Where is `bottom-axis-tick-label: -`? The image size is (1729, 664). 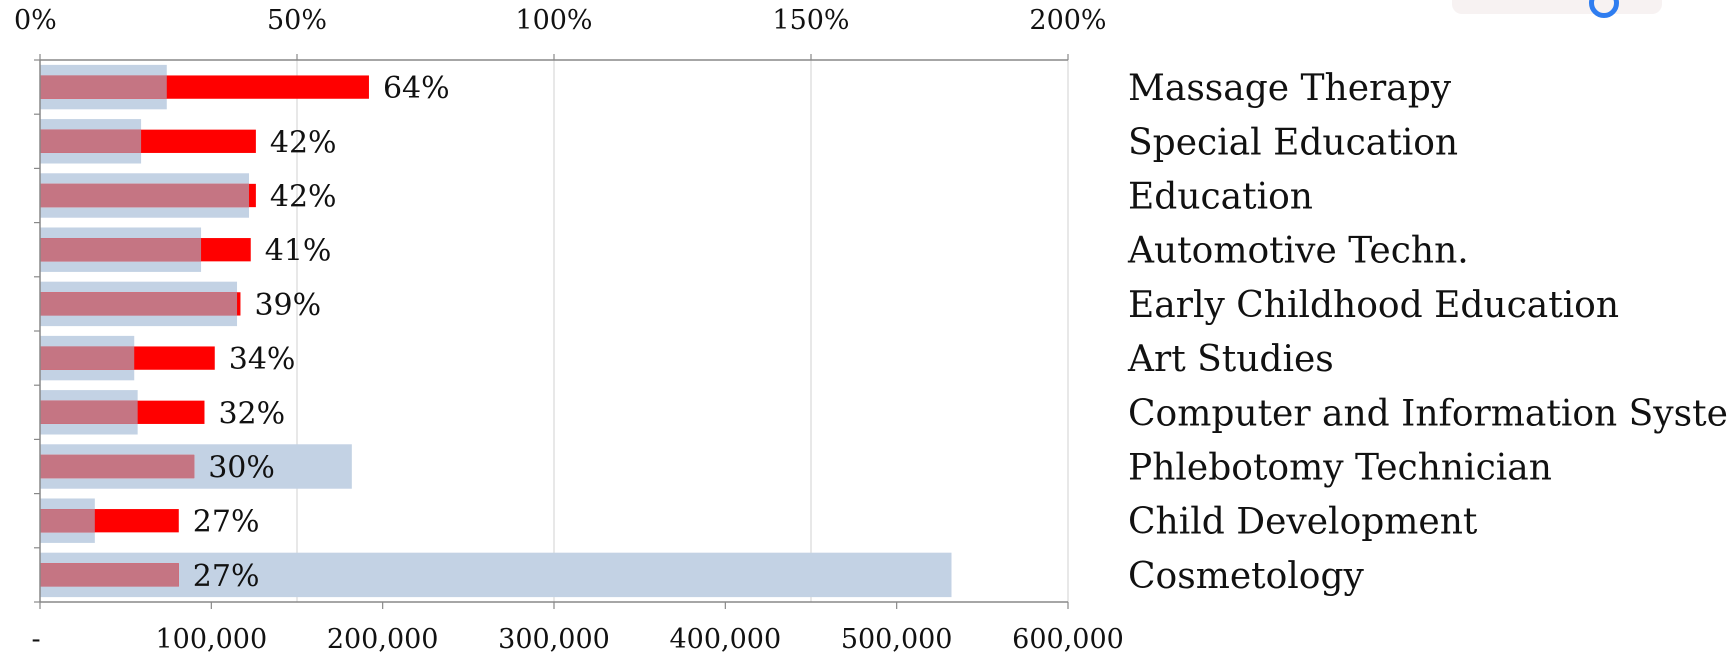
bottom-axis-tick-label: - is located at coordinates (35, 639).